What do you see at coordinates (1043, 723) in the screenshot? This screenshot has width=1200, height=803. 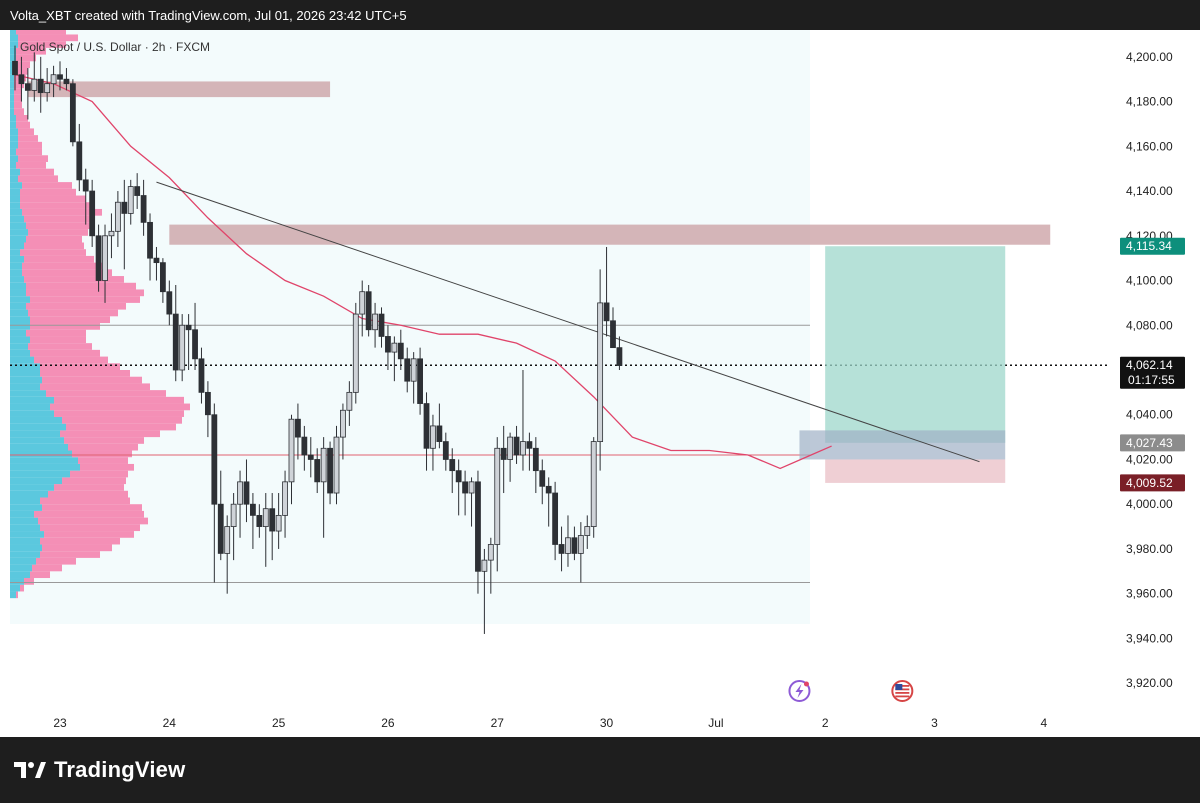 I see `x-tick-label: 4` at bounding box center [1043, 723].